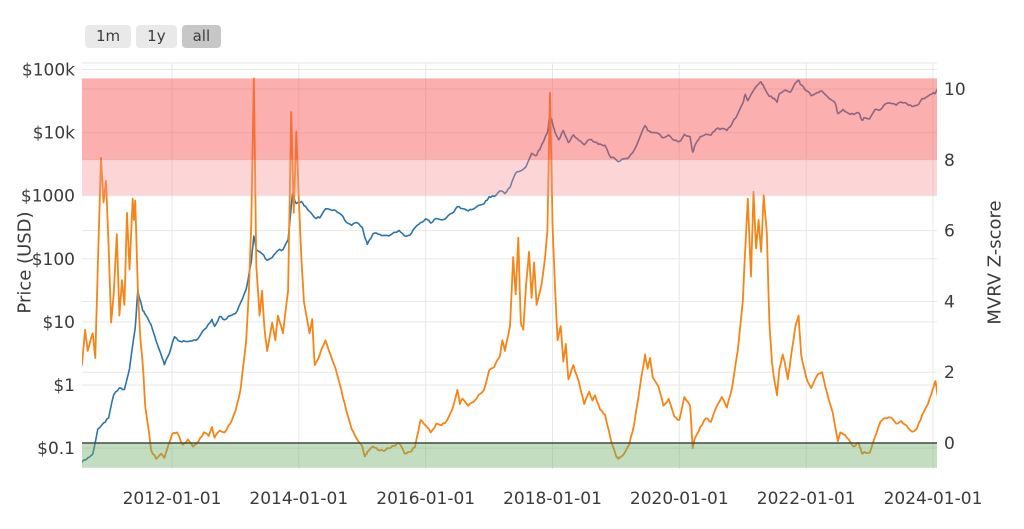 The image size is (1024, 529). I want to click on band-undervalued, so click(509, 455).